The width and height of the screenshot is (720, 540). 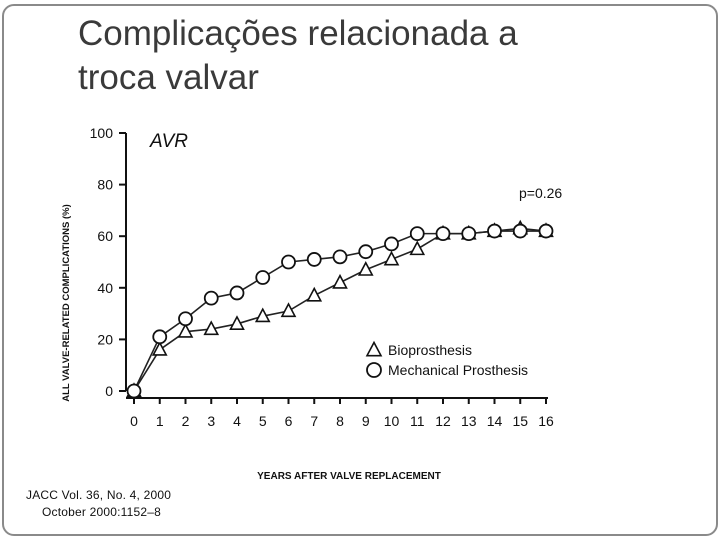 What do you see at coordinates (378, 56) in the screenshot?
I see `slide-title: Complicações relacionada a troca valvar` at bounding box center [378, 56].